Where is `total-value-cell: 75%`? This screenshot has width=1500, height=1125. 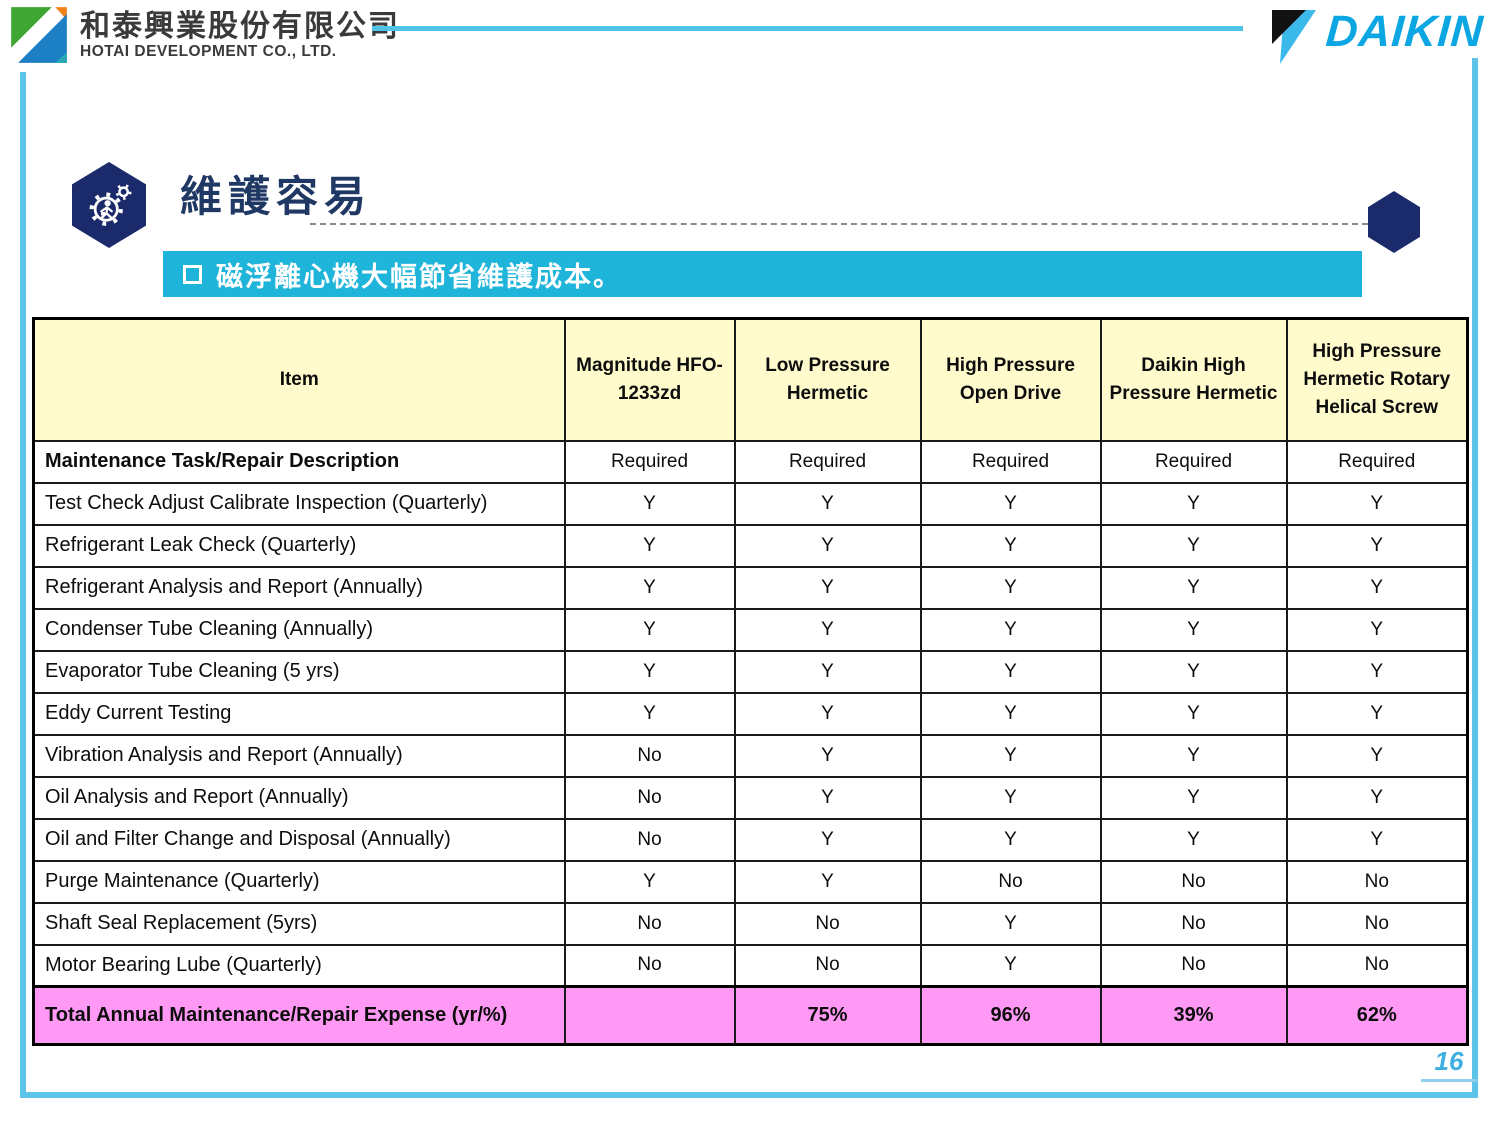 total-value-cell: 75% is located at coordinates (827, 1015).